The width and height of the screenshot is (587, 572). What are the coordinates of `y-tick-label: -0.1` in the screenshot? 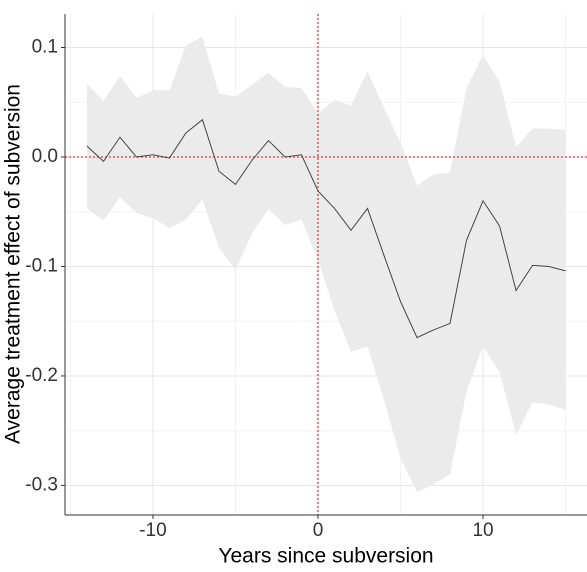 It's located at (41, 265).